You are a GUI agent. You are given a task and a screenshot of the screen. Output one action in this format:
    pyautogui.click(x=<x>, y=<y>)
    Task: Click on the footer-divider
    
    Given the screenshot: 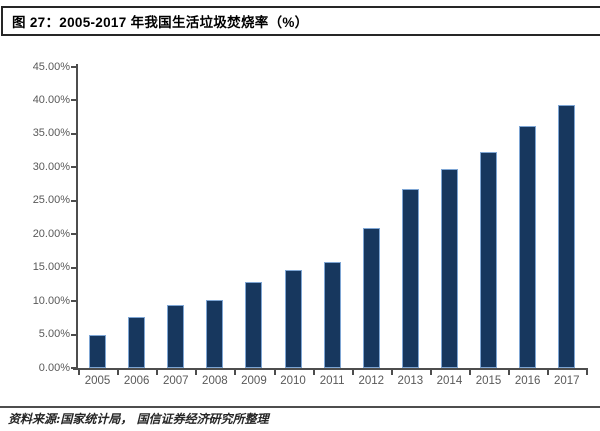 What is the action you would take?
    pyautogui.click(x=300, y=407)
    